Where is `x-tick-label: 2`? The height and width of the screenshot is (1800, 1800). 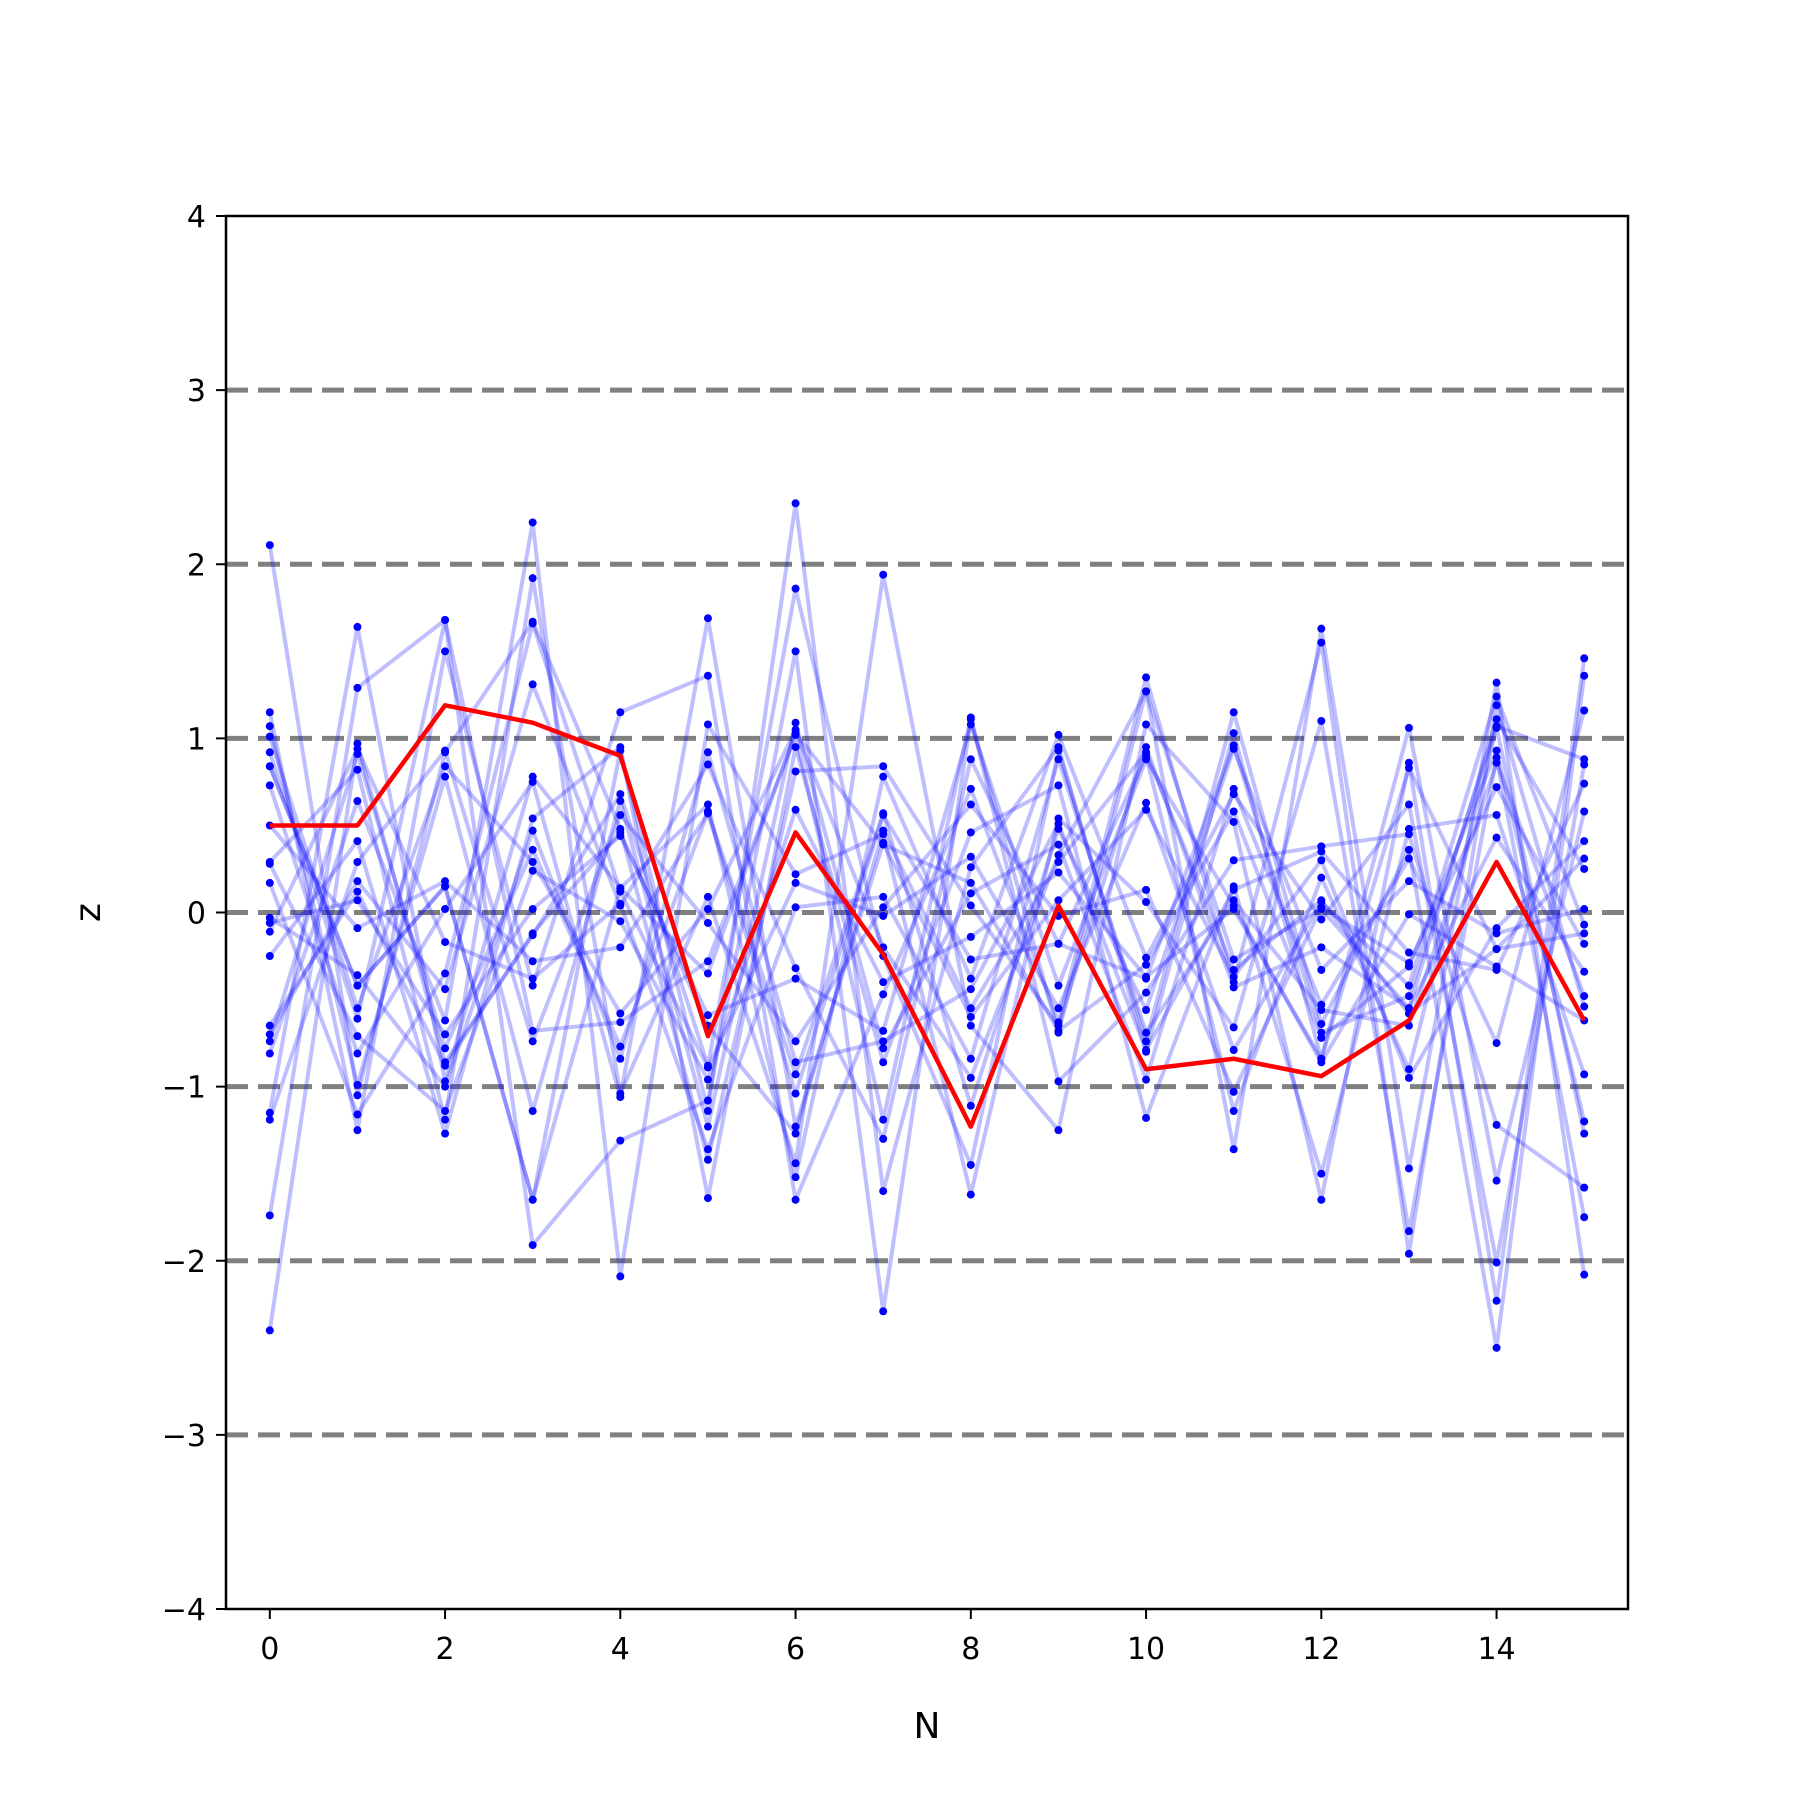 x-tick-label: 2 is located at coordinates (445, 1649).